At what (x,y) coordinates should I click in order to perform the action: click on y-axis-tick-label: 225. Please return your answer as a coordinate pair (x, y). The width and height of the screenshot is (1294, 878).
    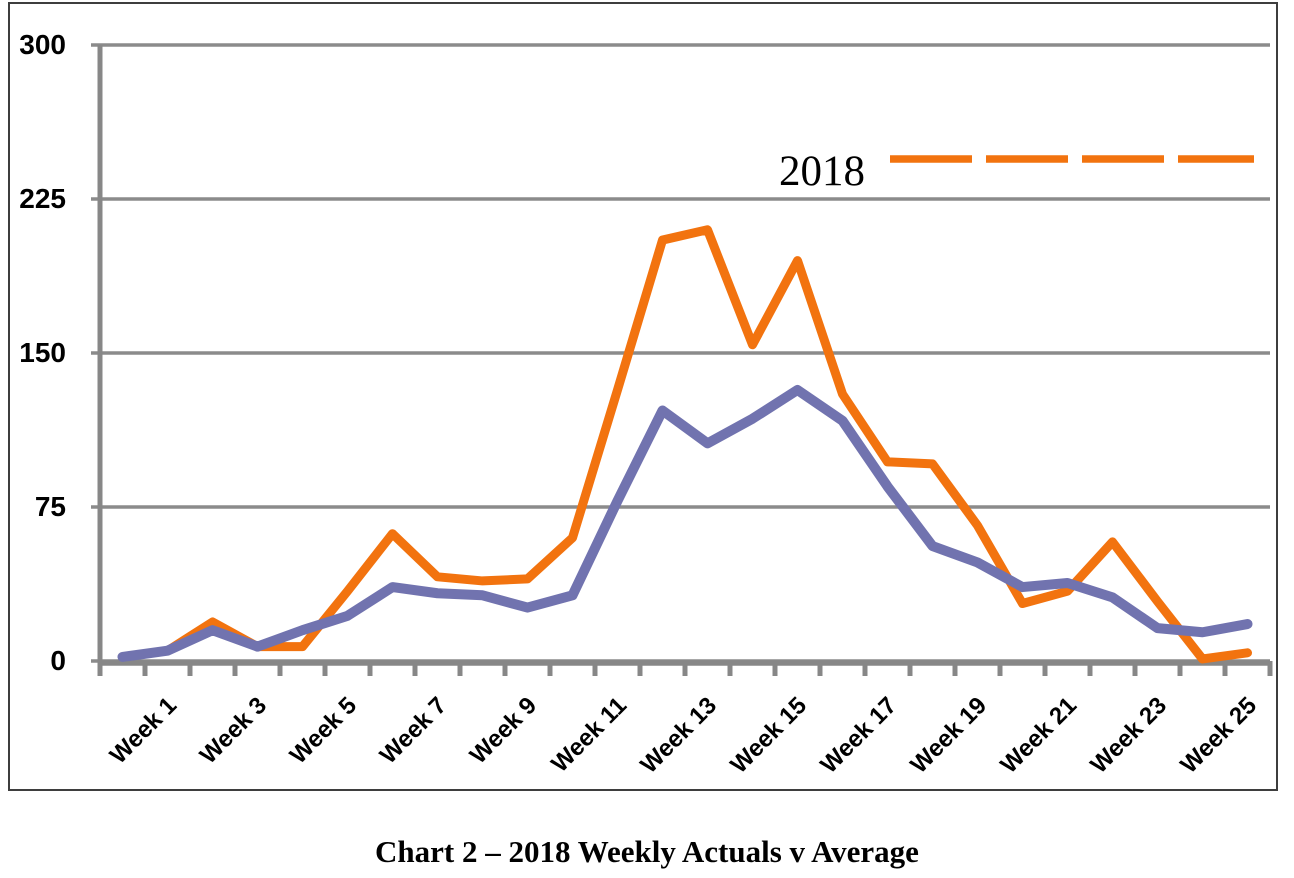
    Looking at the image, I should click on (42, 198).